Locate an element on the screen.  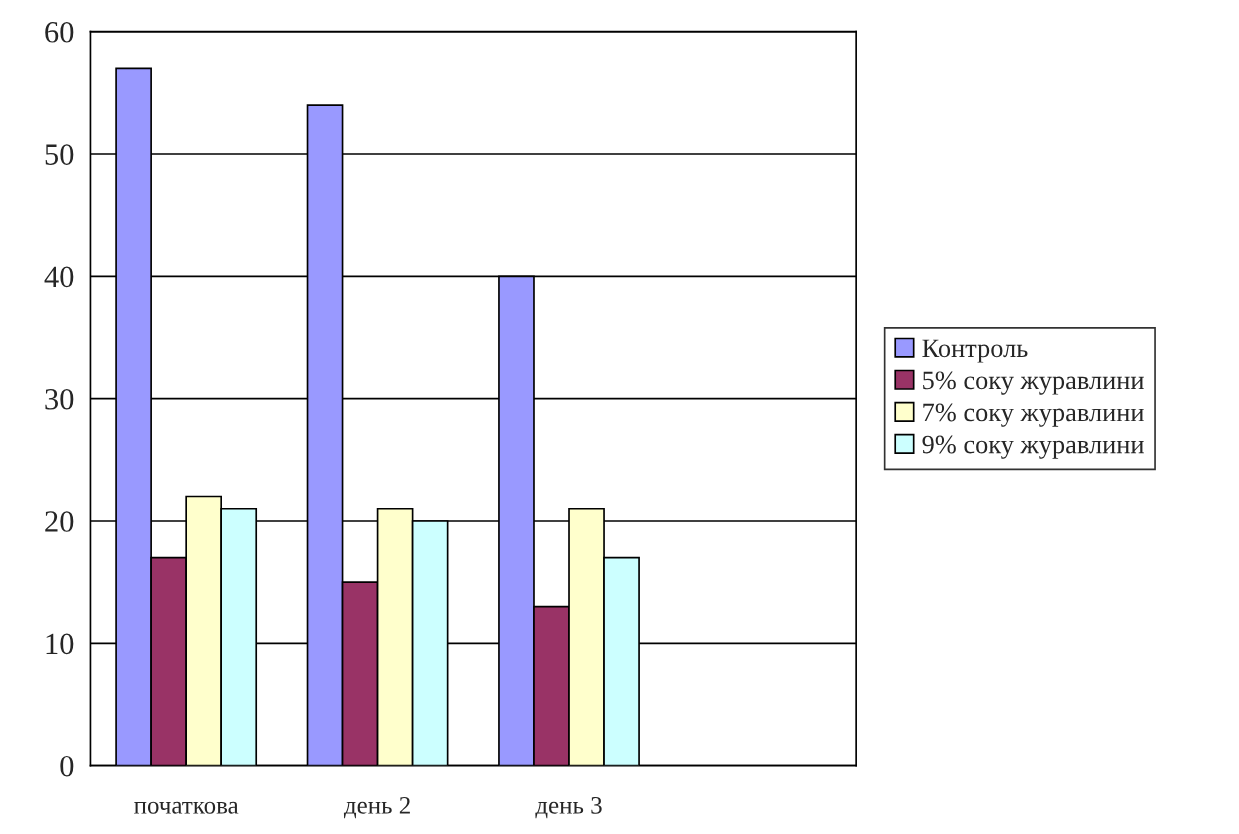
y-tick-label: 20 is located at coordinates (59, 521).